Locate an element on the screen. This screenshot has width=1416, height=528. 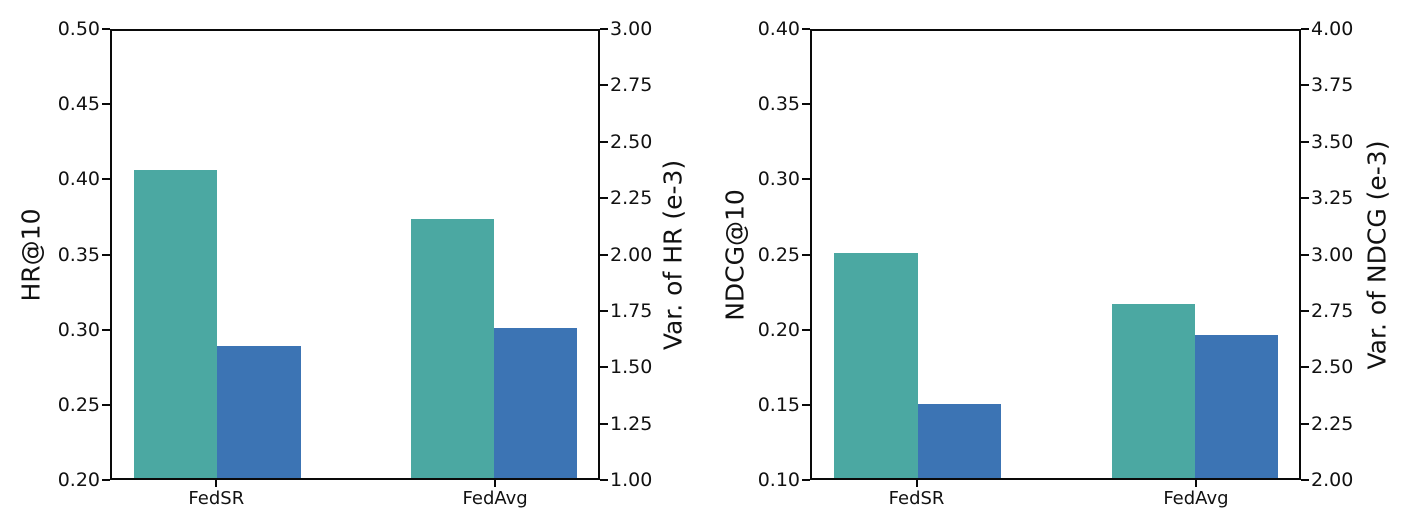
y-tick-label-left: 0.15 is located at coordinates (778, 404).